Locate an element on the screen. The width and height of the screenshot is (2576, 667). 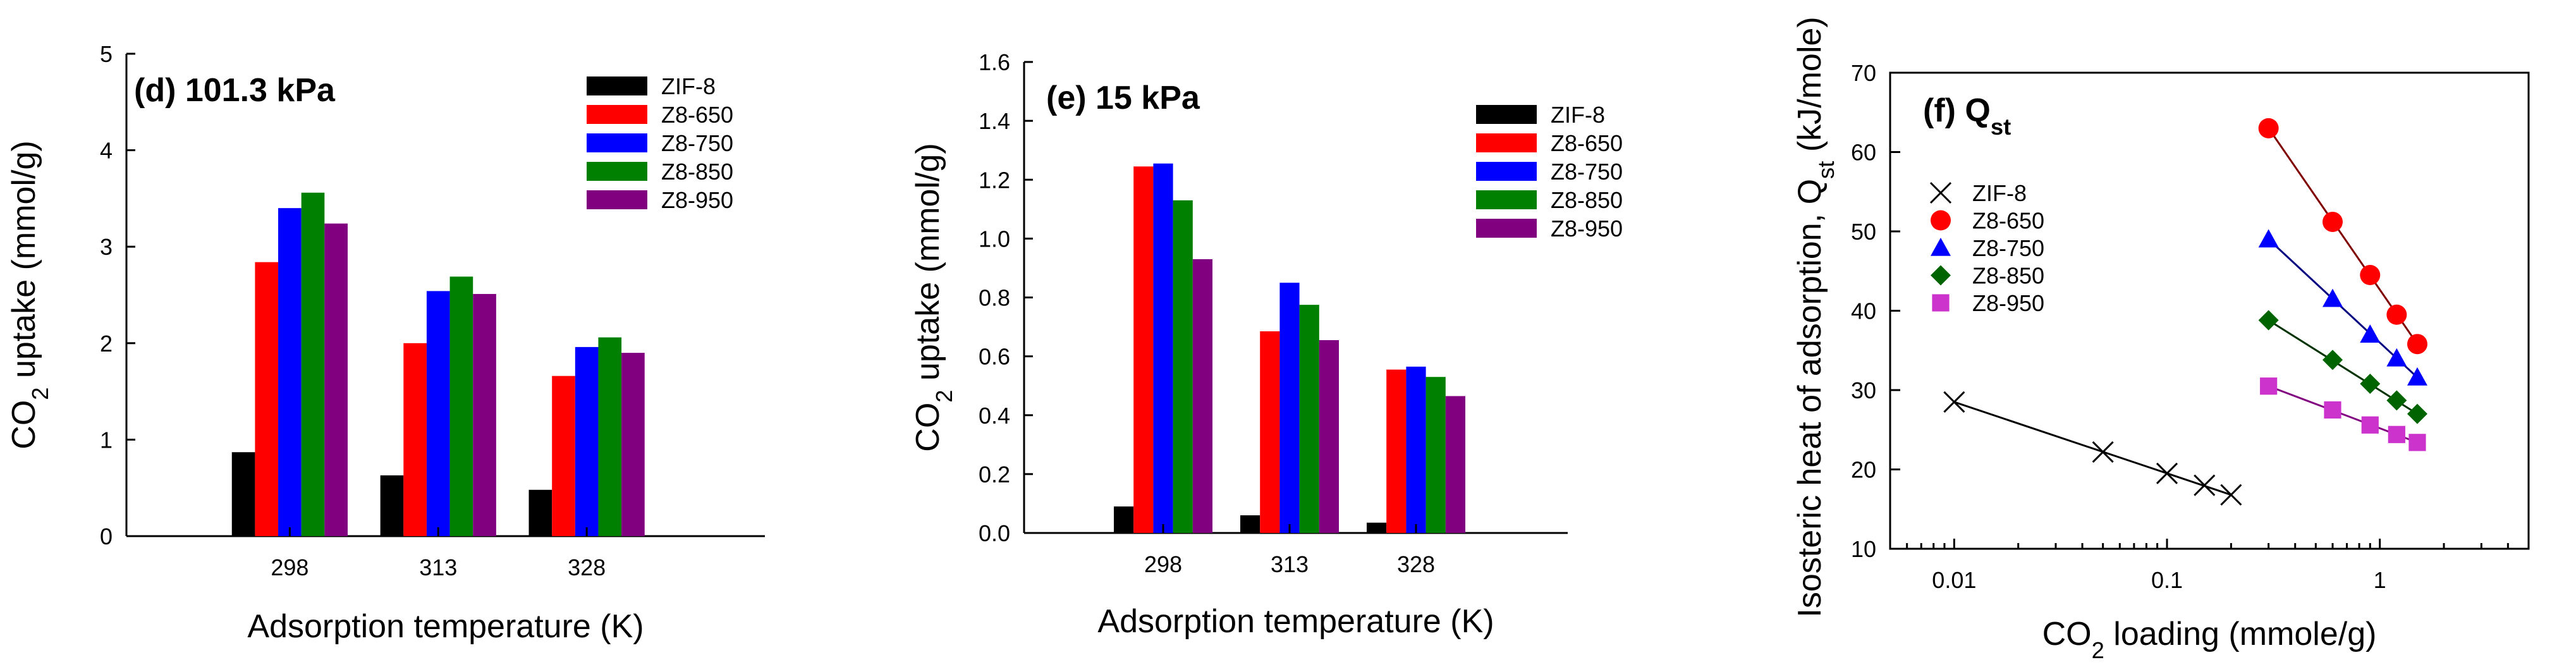
y-tick-label: 1.2 is located at coordinates (994, 180).